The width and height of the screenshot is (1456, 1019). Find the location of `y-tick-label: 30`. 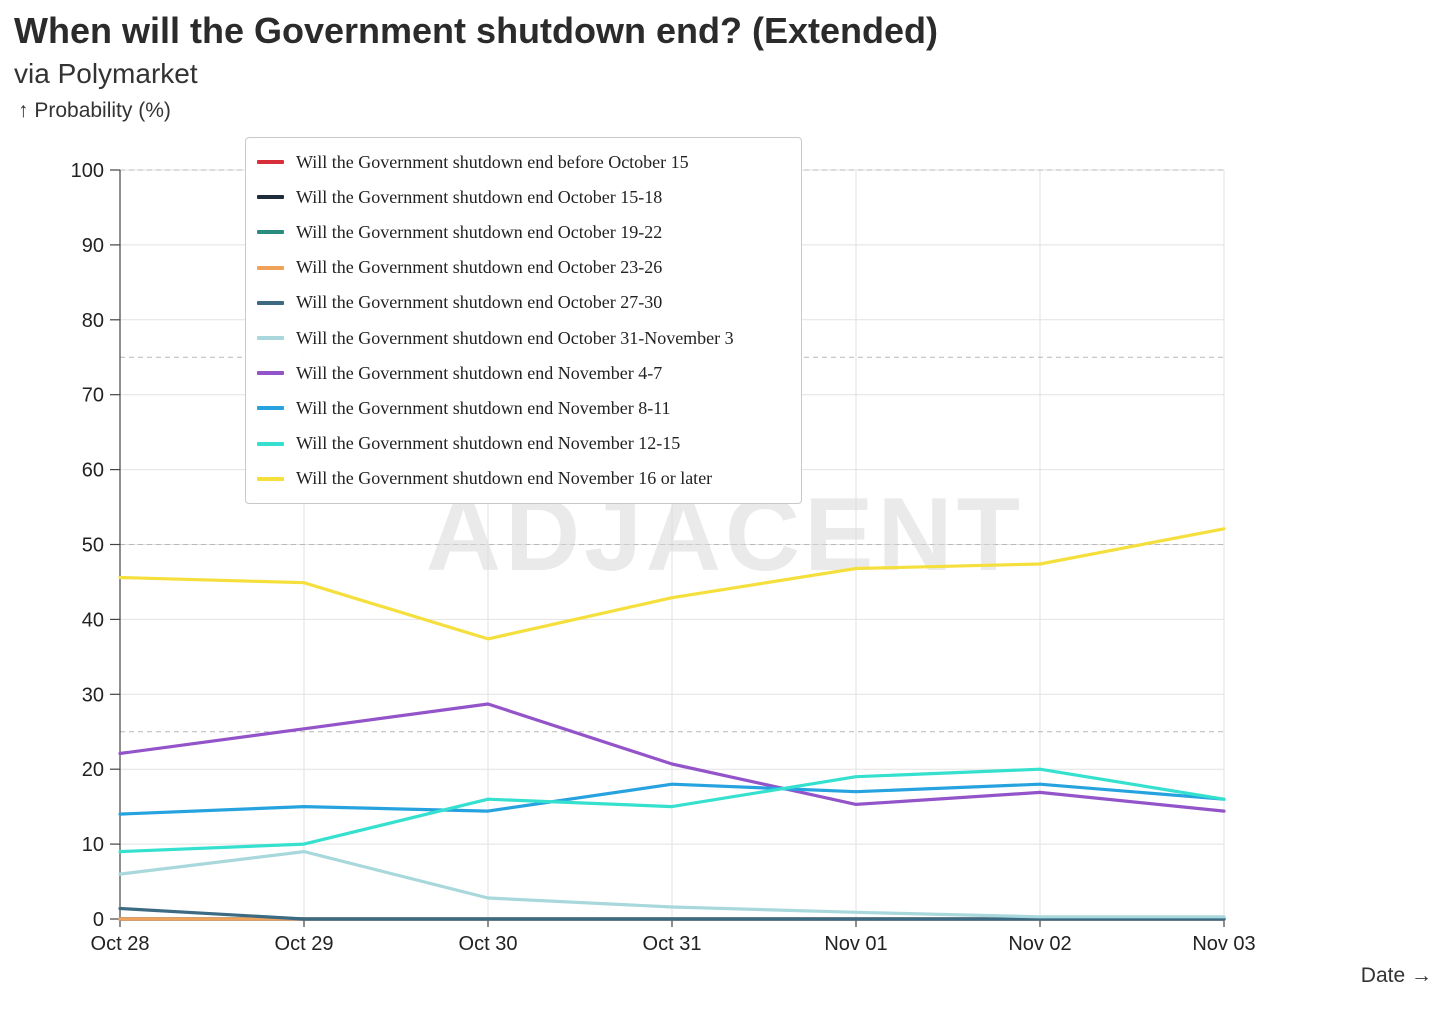

y-tick-label: 30 is located at coordinates (93, 695).